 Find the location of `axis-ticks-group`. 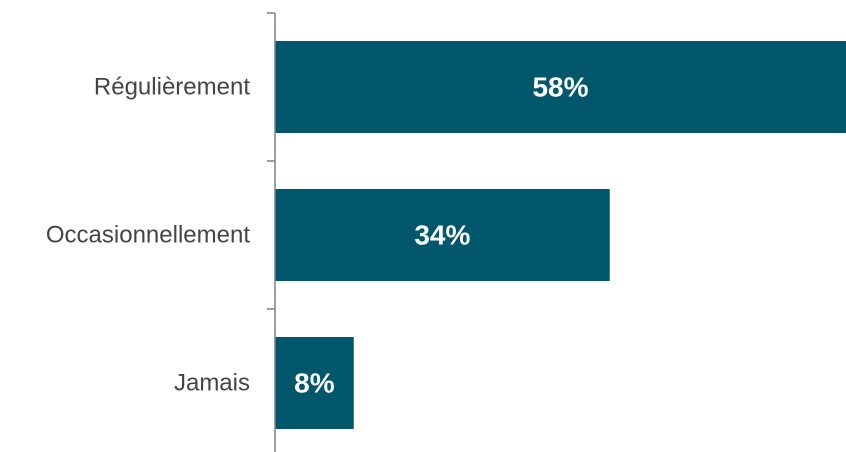

axis-ticks-group is located at coordinates (271, 161).